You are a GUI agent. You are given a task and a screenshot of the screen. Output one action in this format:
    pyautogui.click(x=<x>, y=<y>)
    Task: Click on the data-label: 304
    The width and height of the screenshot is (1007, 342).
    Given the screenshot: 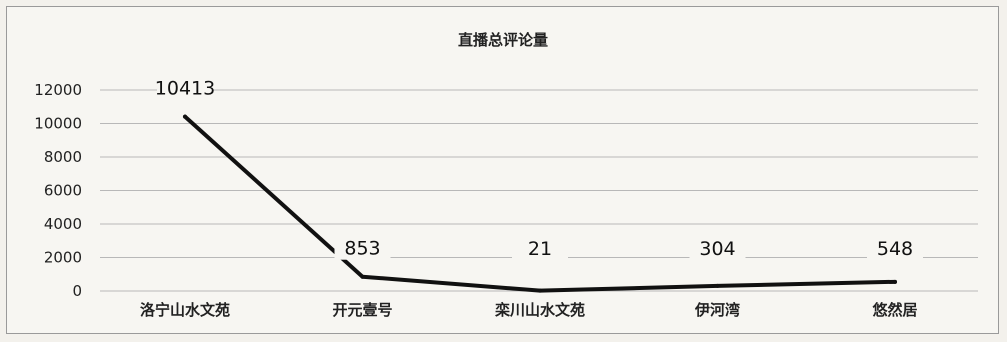 What is the action you would take?
    pyautogui.click(x=717, y=249)
    